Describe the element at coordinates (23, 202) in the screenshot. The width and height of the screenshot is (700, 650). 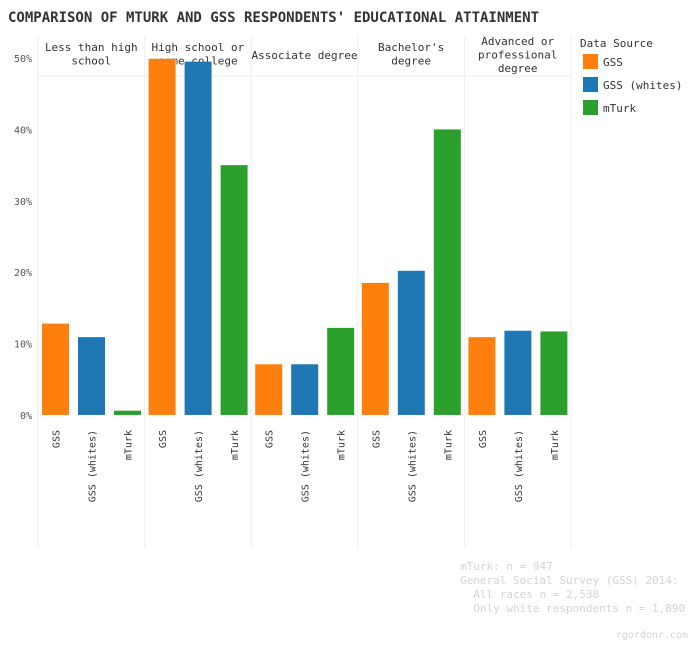
I see `y-tick-label: 30%` at that location.